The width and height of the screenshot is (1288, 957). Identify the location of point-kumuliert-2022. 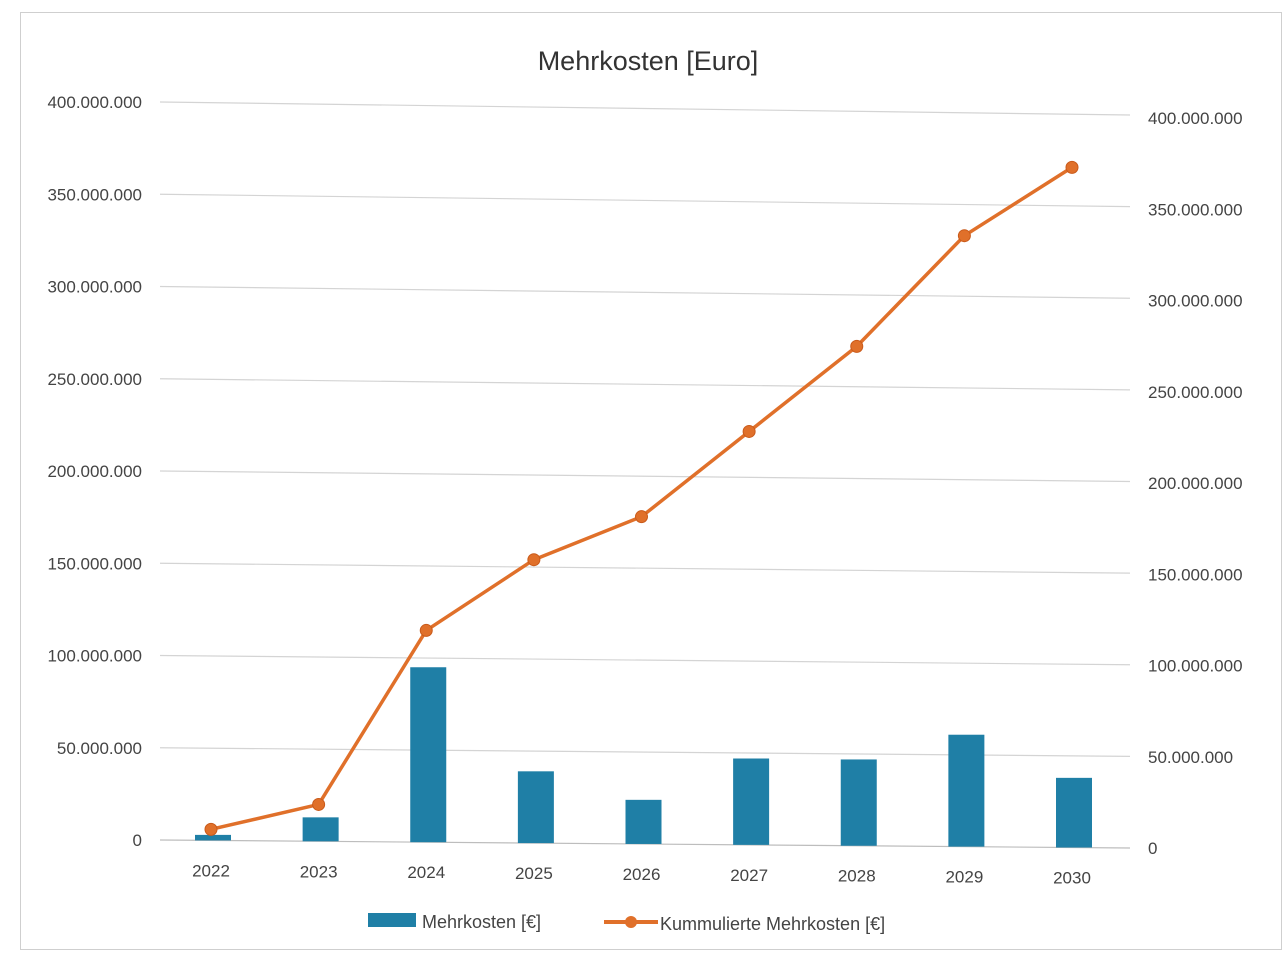
(211, 829).